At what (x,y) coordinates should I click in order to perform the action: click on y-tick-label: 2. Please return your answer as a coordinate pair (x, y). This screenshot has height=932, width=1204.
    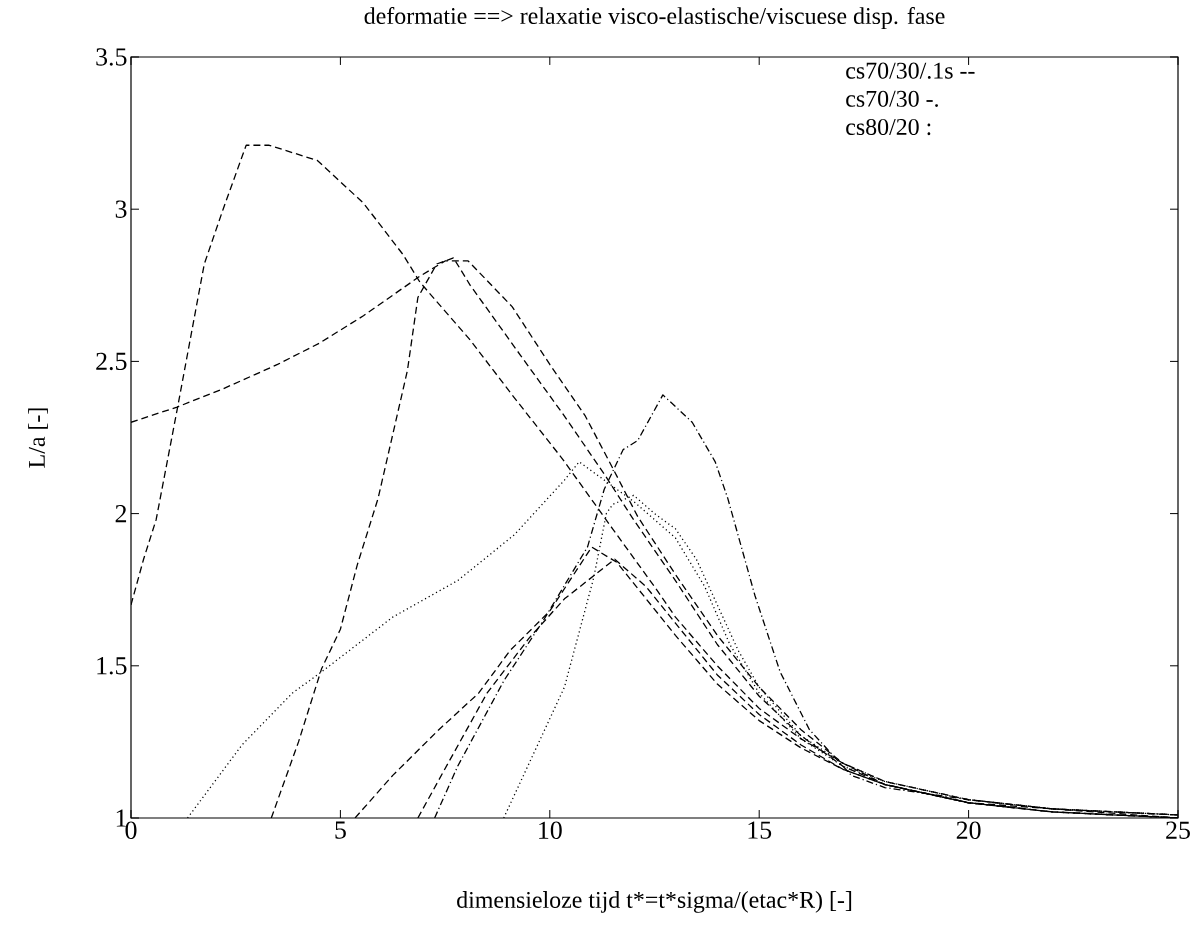
    Looking at the image, I should click on (121, 514).